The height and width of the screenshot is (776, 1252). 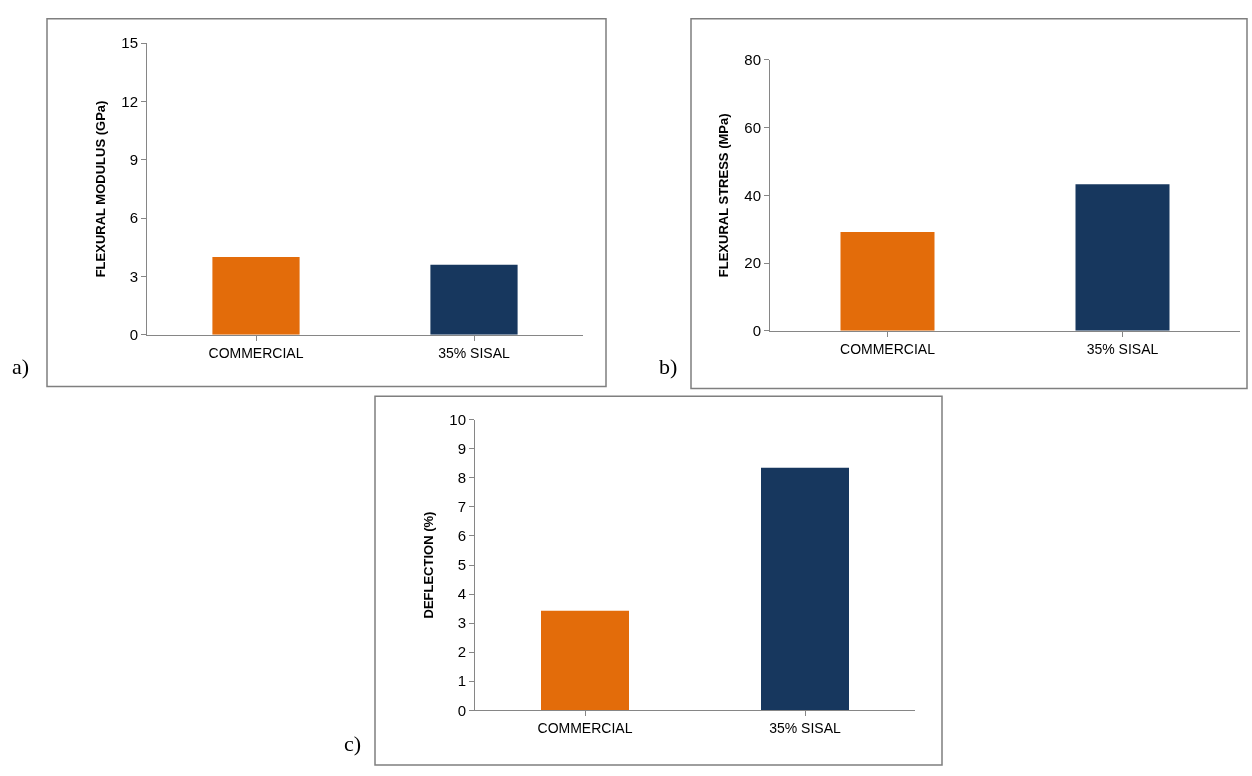 I want to click on y-tick-label: 80, so click(x=752, y=60).